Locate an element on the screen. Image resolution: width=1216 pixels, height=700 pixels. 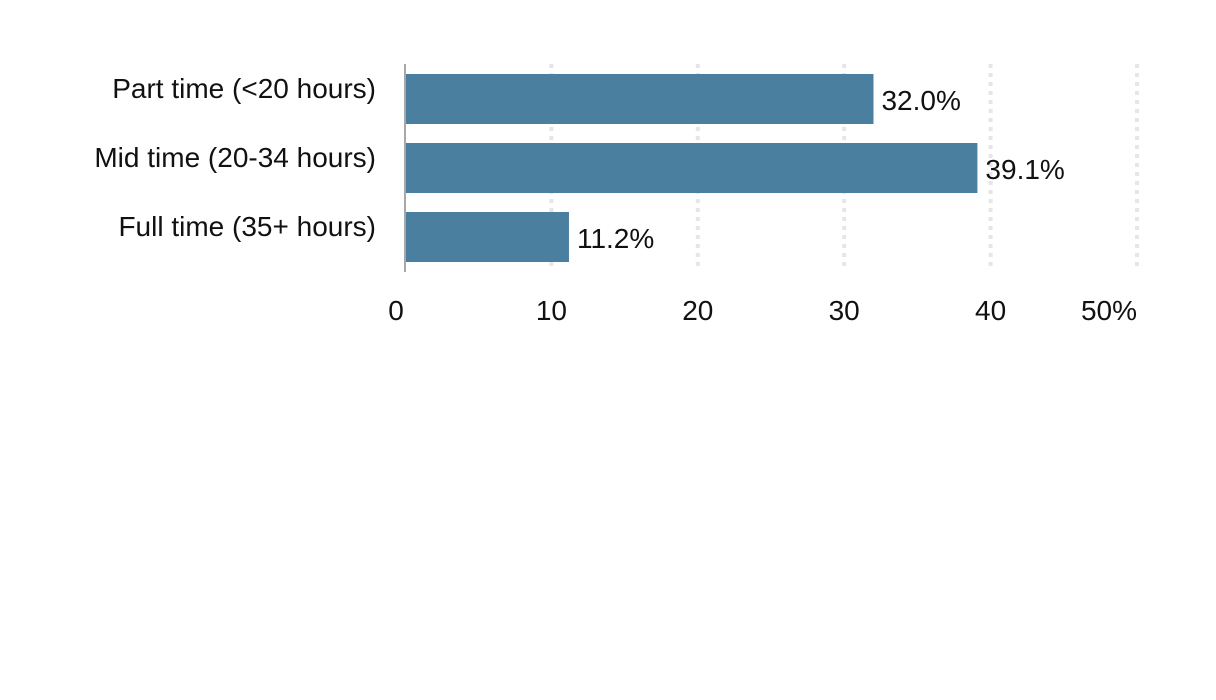
x-tick-label-50: 50% is located at coordinates (1109, 310).